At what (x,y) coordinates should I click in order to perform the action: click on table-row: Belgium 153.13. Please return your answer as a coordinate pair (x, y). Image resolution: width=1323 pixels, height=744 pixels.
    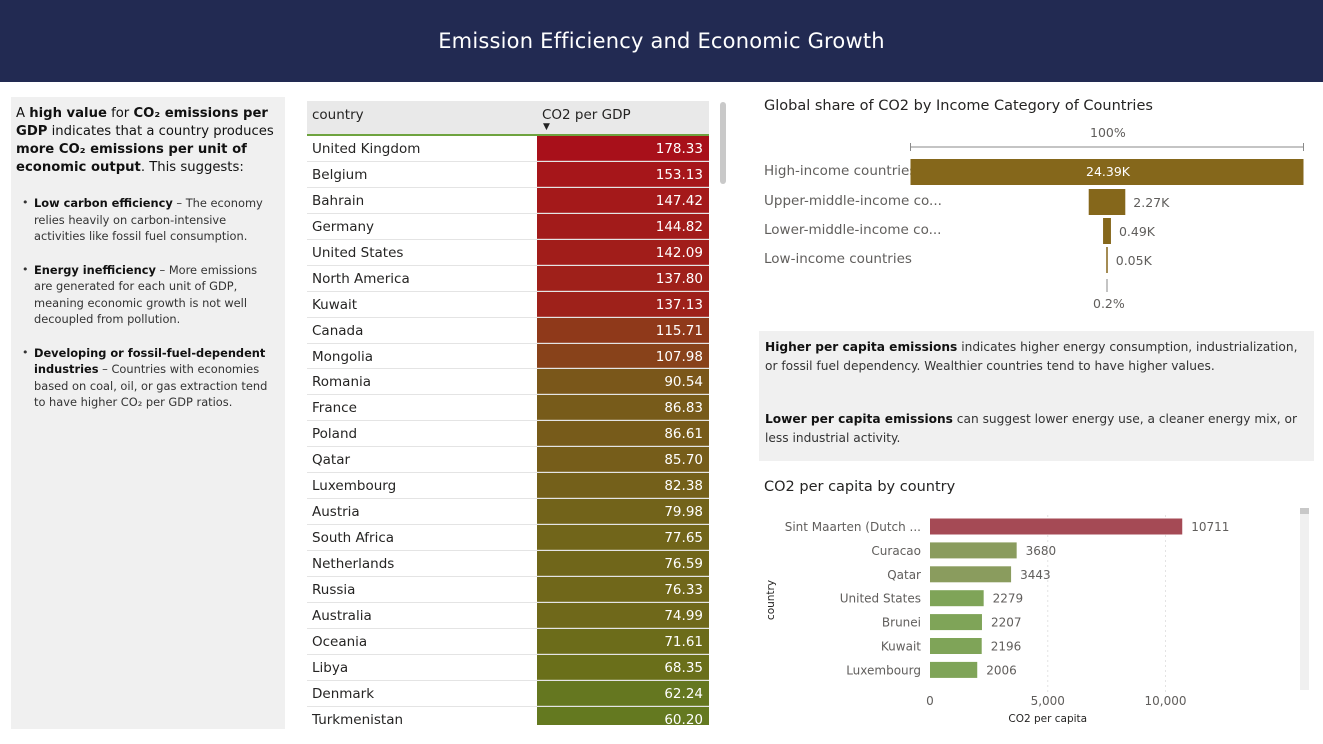
    Looking at the image, I should click on (508, 174).